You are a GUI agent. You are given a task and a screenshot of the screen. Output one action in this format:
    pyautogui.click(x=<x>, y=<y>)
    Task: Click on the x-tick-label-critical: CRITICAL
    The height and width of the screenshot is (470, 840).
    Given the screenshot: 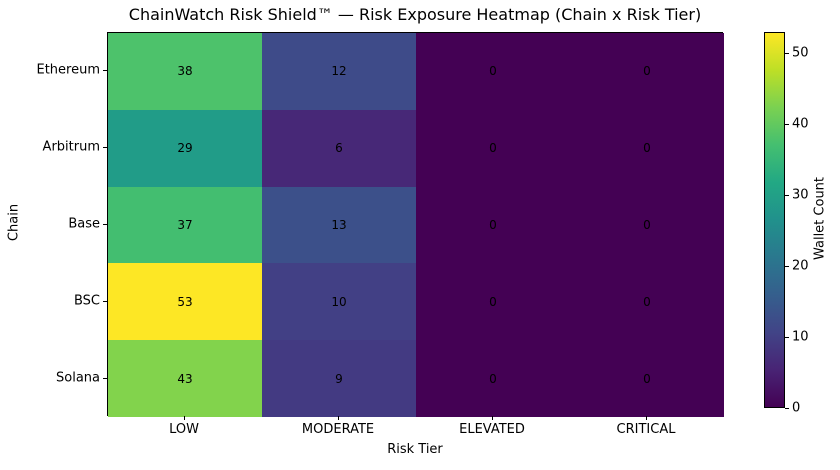 What is the action you would take?
    pyautogui.click(x=646, y=429)
    